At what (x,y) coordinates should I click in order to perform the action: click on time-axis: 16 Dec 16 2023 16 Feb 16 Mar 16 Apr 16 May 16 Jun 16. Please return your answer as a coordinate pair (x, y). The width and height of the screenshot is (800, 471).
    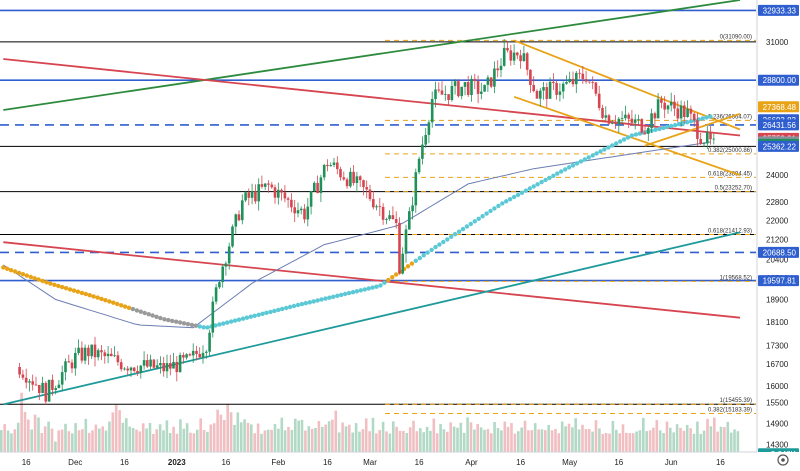
    Looking at the image, I should click on (400, 461).